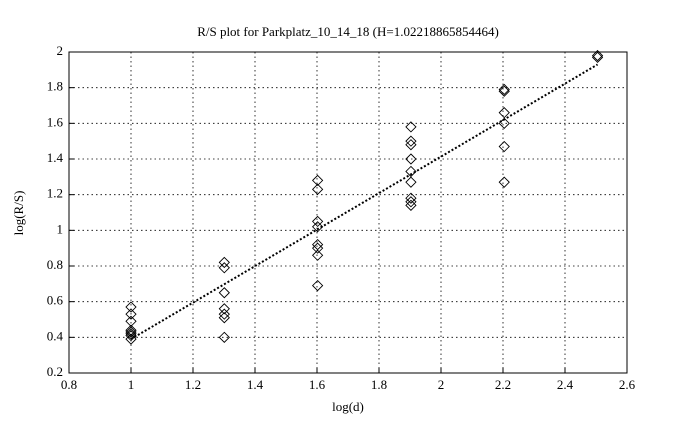 Image resolution: width=686 pixels, height=435 pixels. Describe the element at coordinates (627, 384) in the screenshot. I see `x-tick-label: 2.6` at that location.